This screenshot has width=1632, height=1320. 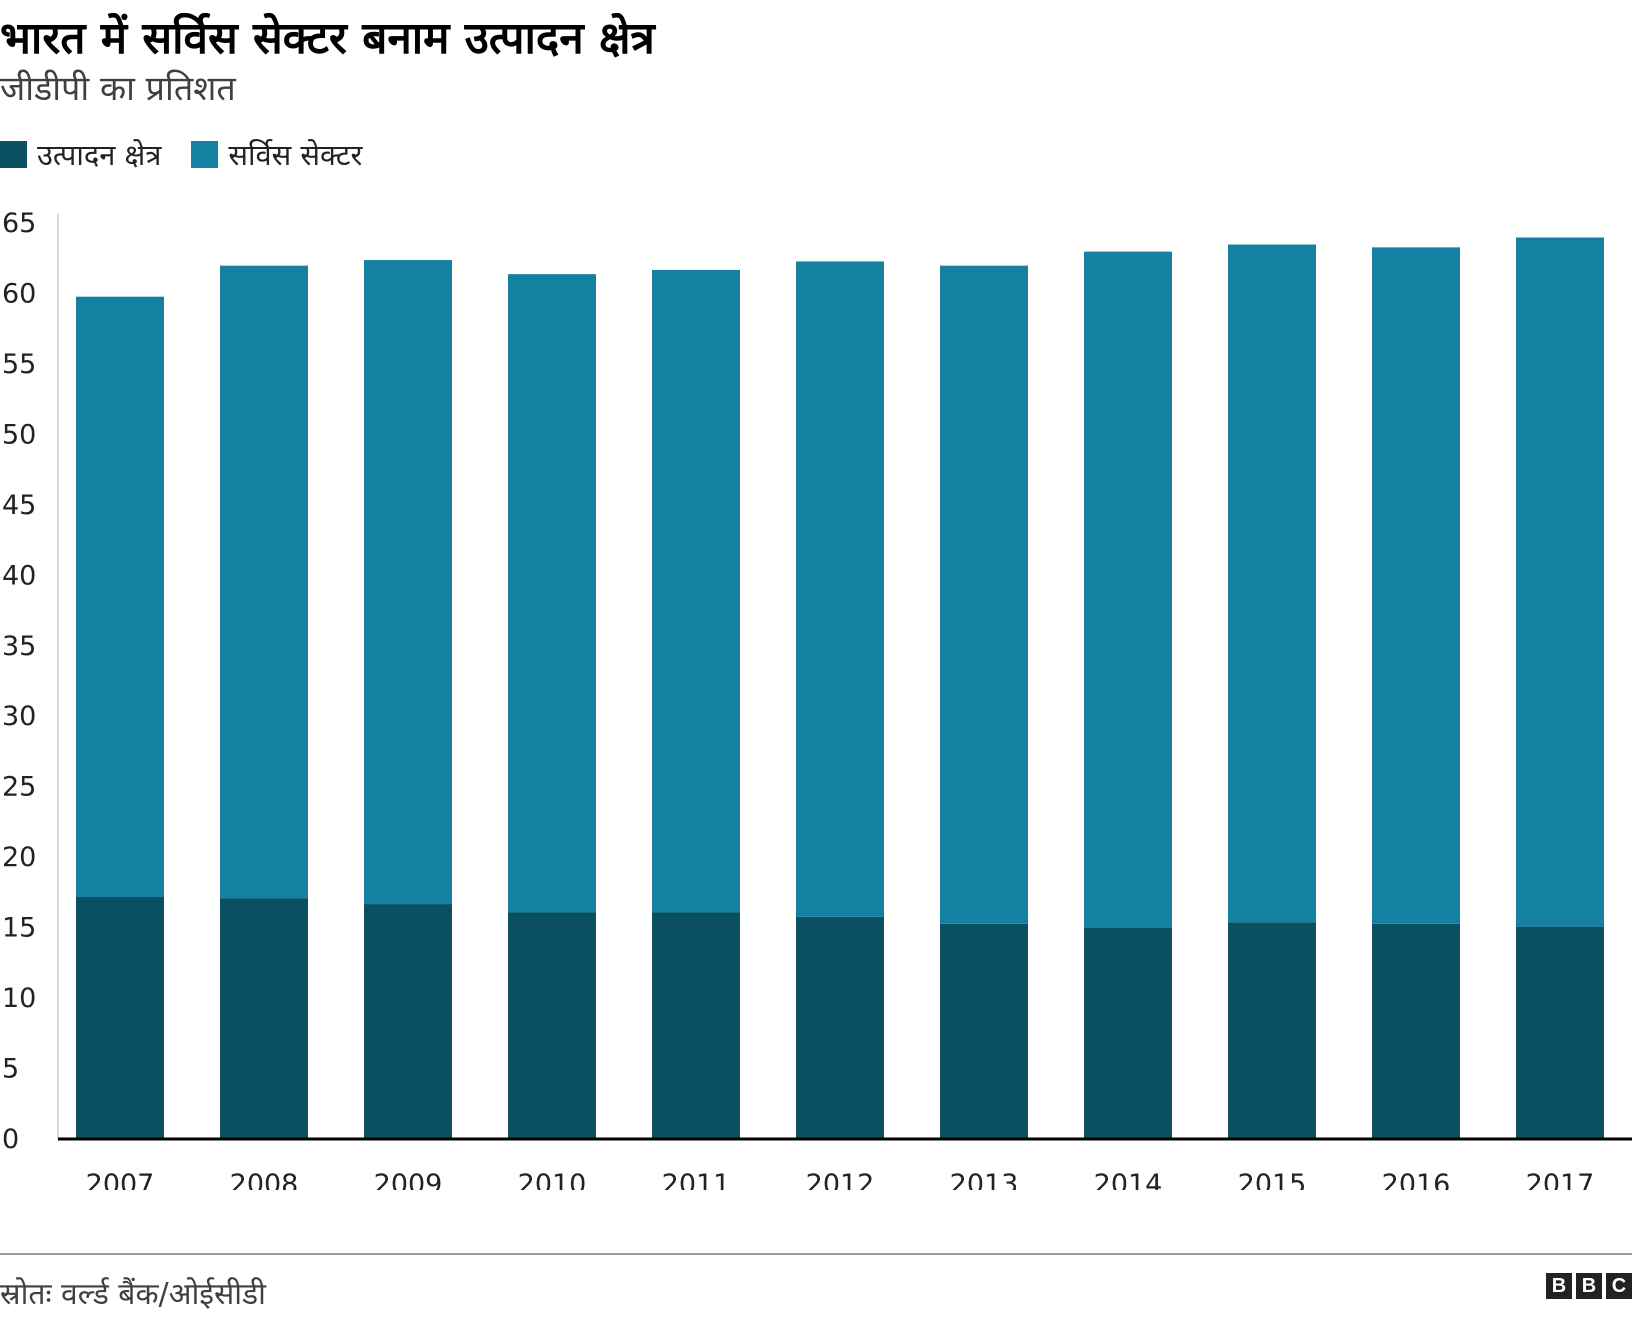 What do you see at coordinates (13, 154) in the screenshot?
I see `legend-swatch-manufacturing` at bounding box center [13, 154].